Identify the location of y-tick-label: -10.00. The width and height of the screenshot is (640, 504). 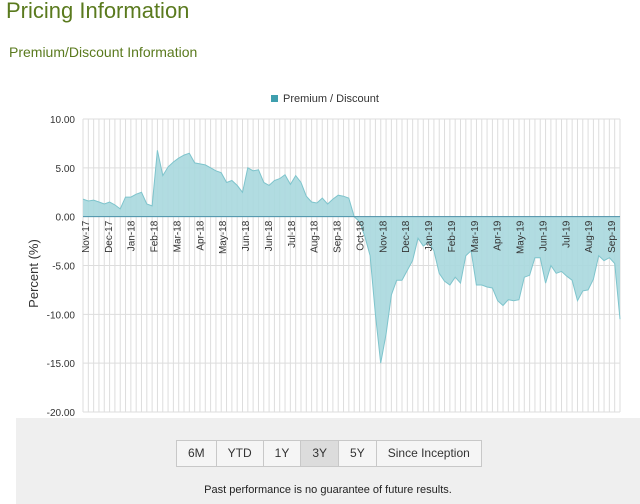
(61, 315).